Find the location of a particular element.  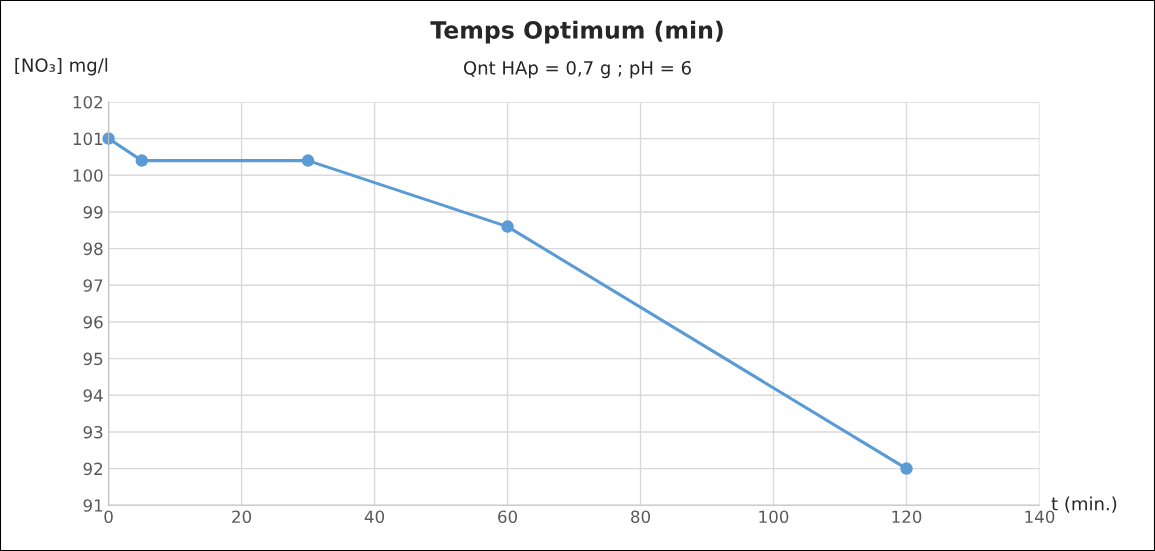

y-tick-label: 93 is located at coordinates (93, 432).